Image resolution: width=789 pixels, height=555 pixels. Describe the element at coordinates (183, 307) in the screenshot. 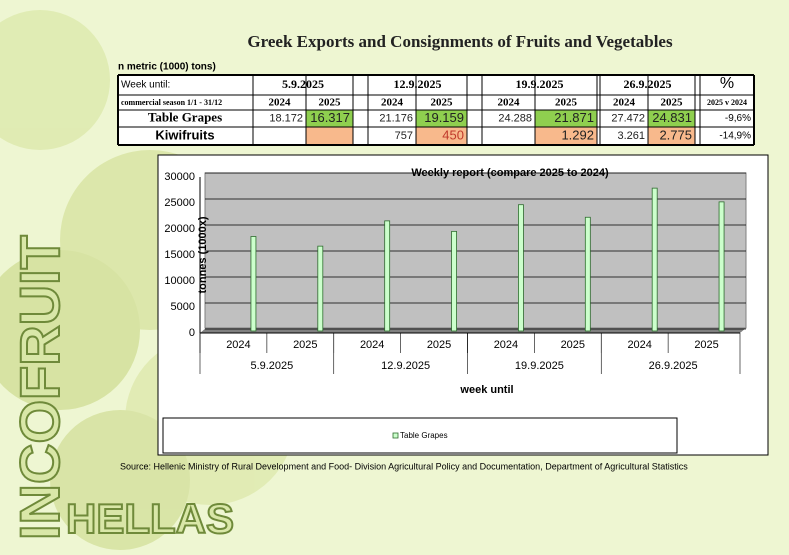

I see `y-tick-label: 5000` at that location.